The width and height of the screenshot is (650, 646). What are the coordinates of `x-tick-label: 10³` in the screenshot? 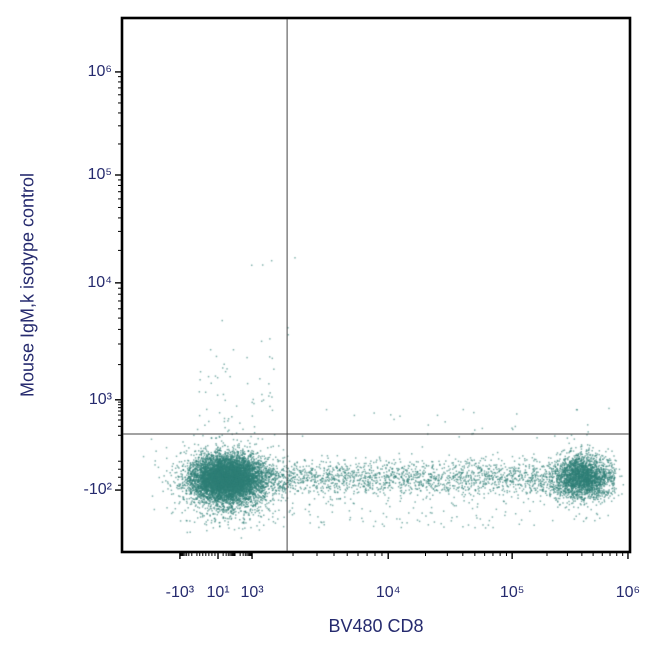 It's located at (252, 592).